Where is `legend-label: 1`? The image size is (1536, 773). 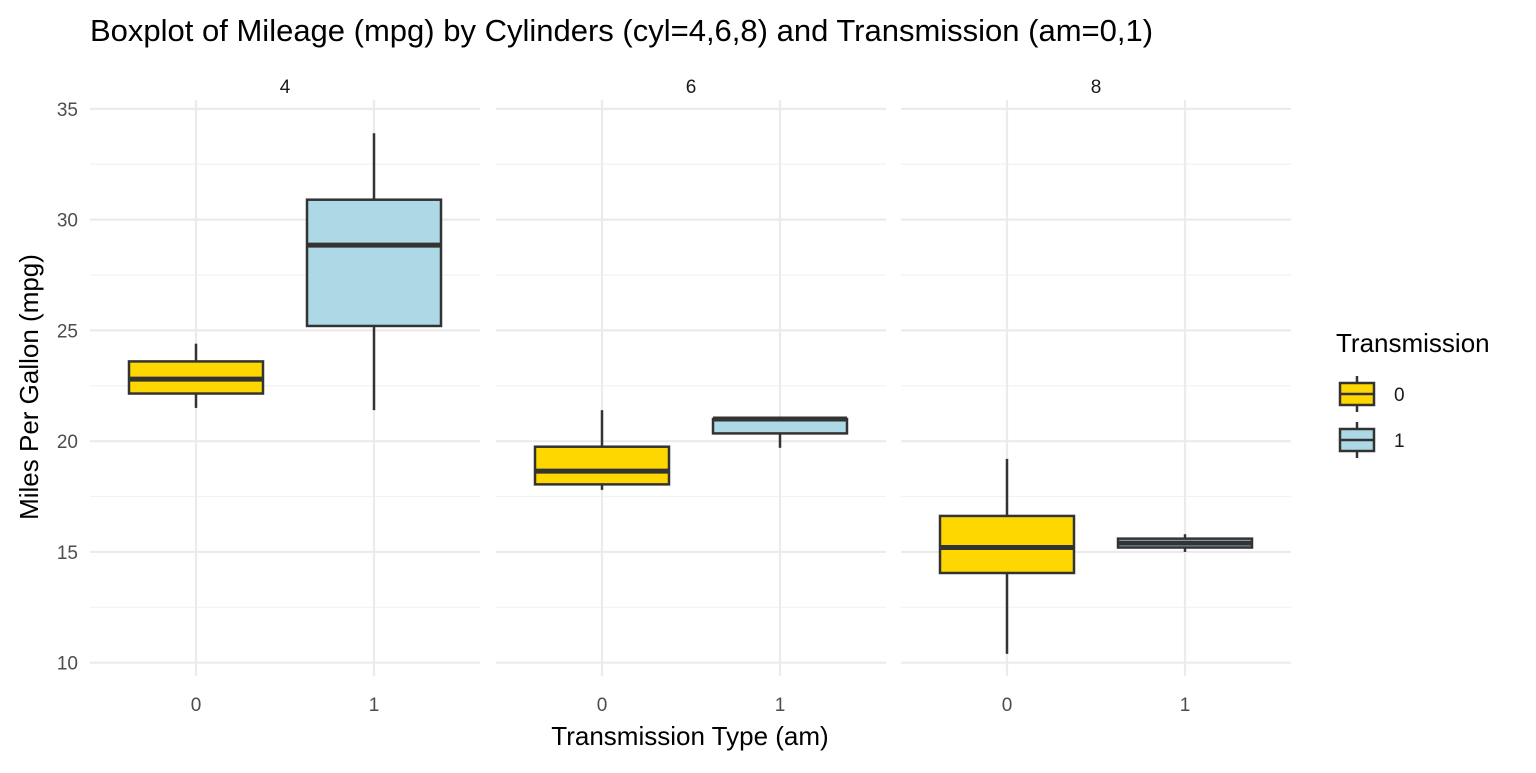
legend-label: 1 is located at coordinates (1399, 441).